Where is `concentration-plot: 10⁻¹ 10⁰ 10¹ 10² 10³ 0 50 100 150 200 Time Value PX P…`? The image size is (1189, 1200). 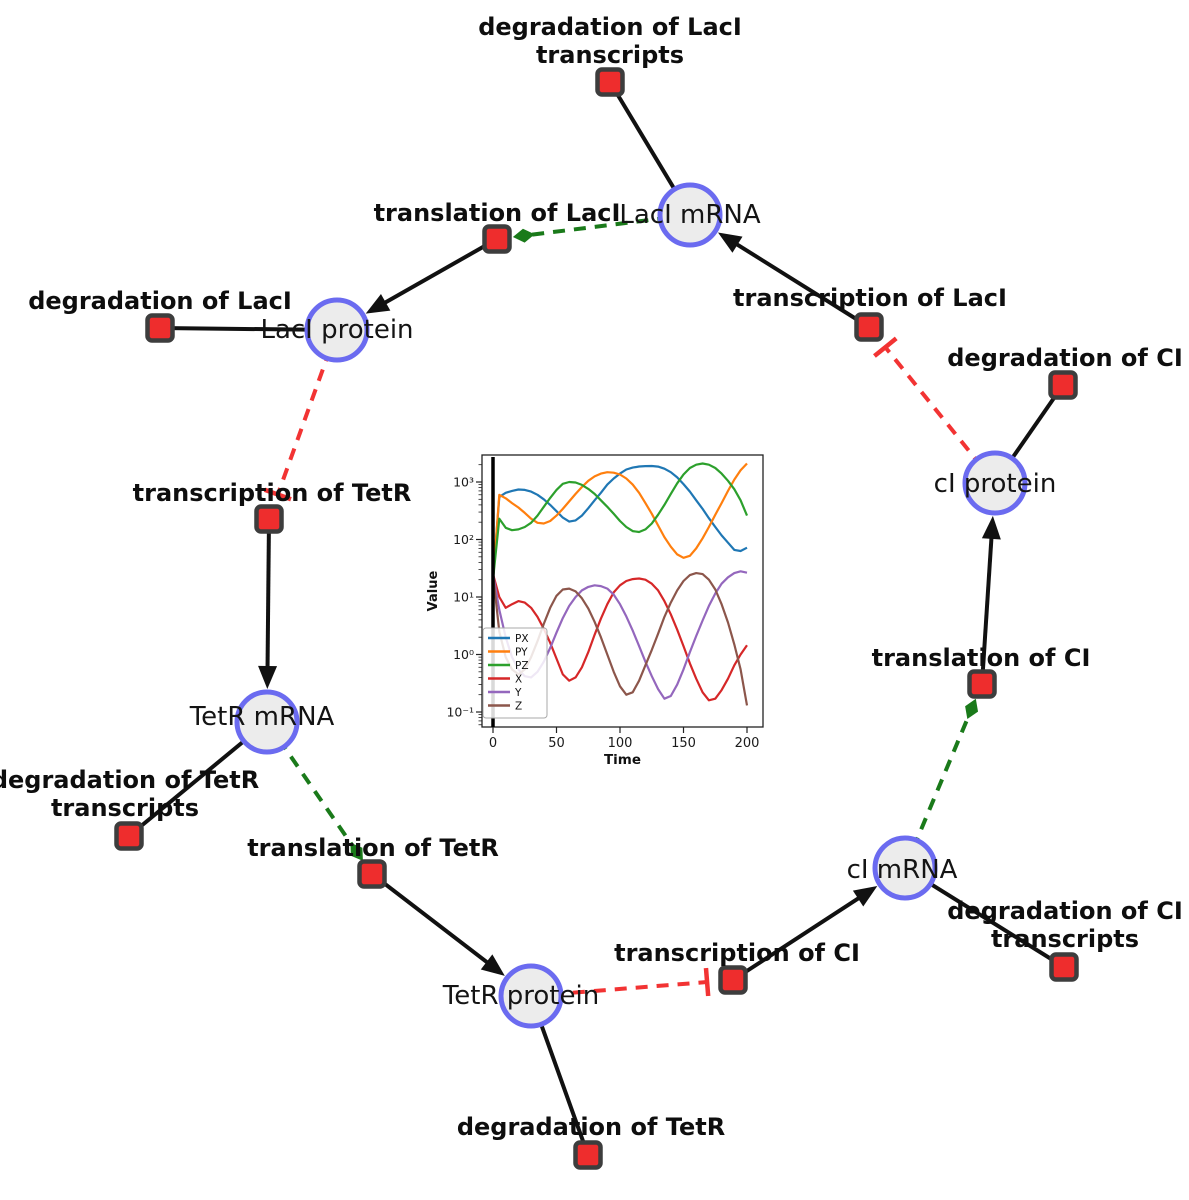
concentration-plot: 10⁻¹ 10⁰ 10¹ 10² 10³ 0 50 100 150 200 Time Value PX P… is located at coordinates (600, 600).